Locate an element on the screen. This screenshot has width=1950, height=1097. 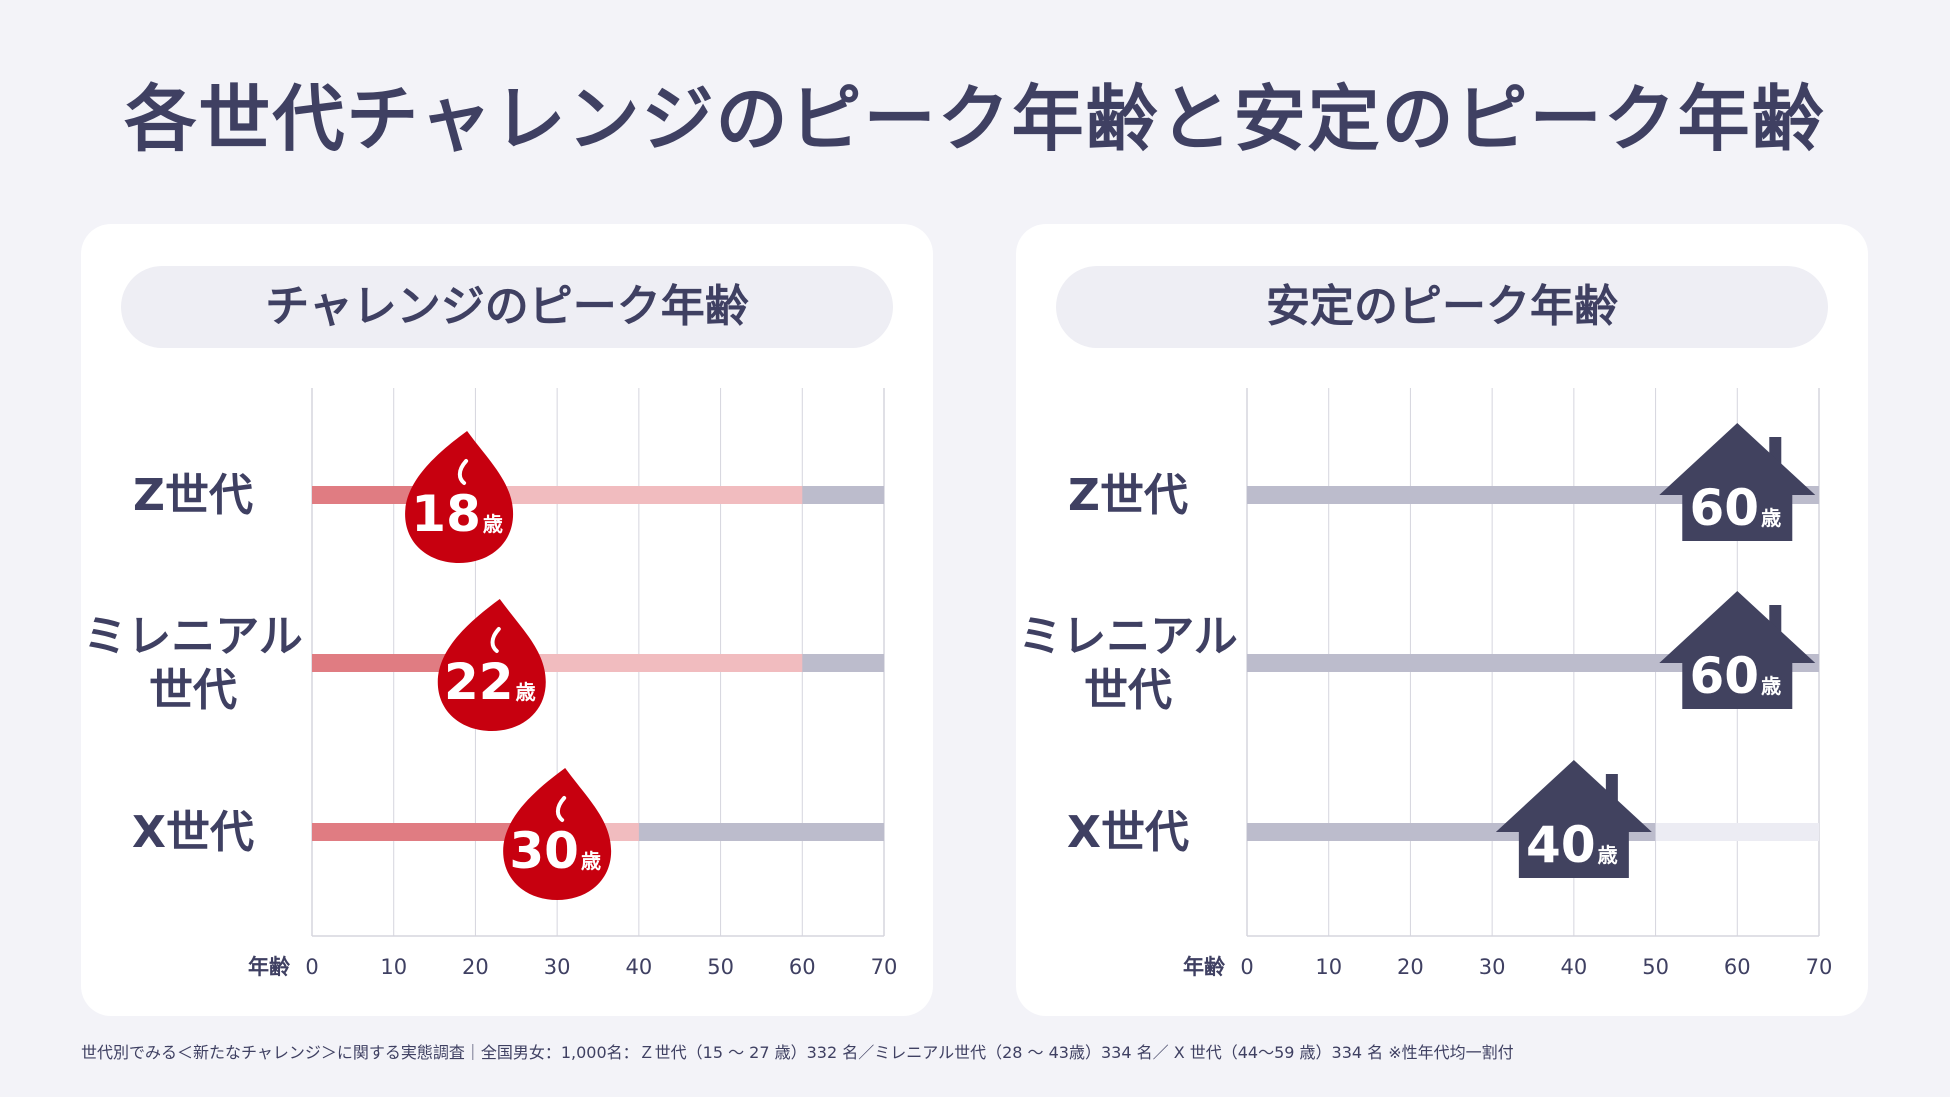
page-title: 各世代チャレンジのピーク年齢と安定のピーク年齢 is located at coordinates (975, 119).